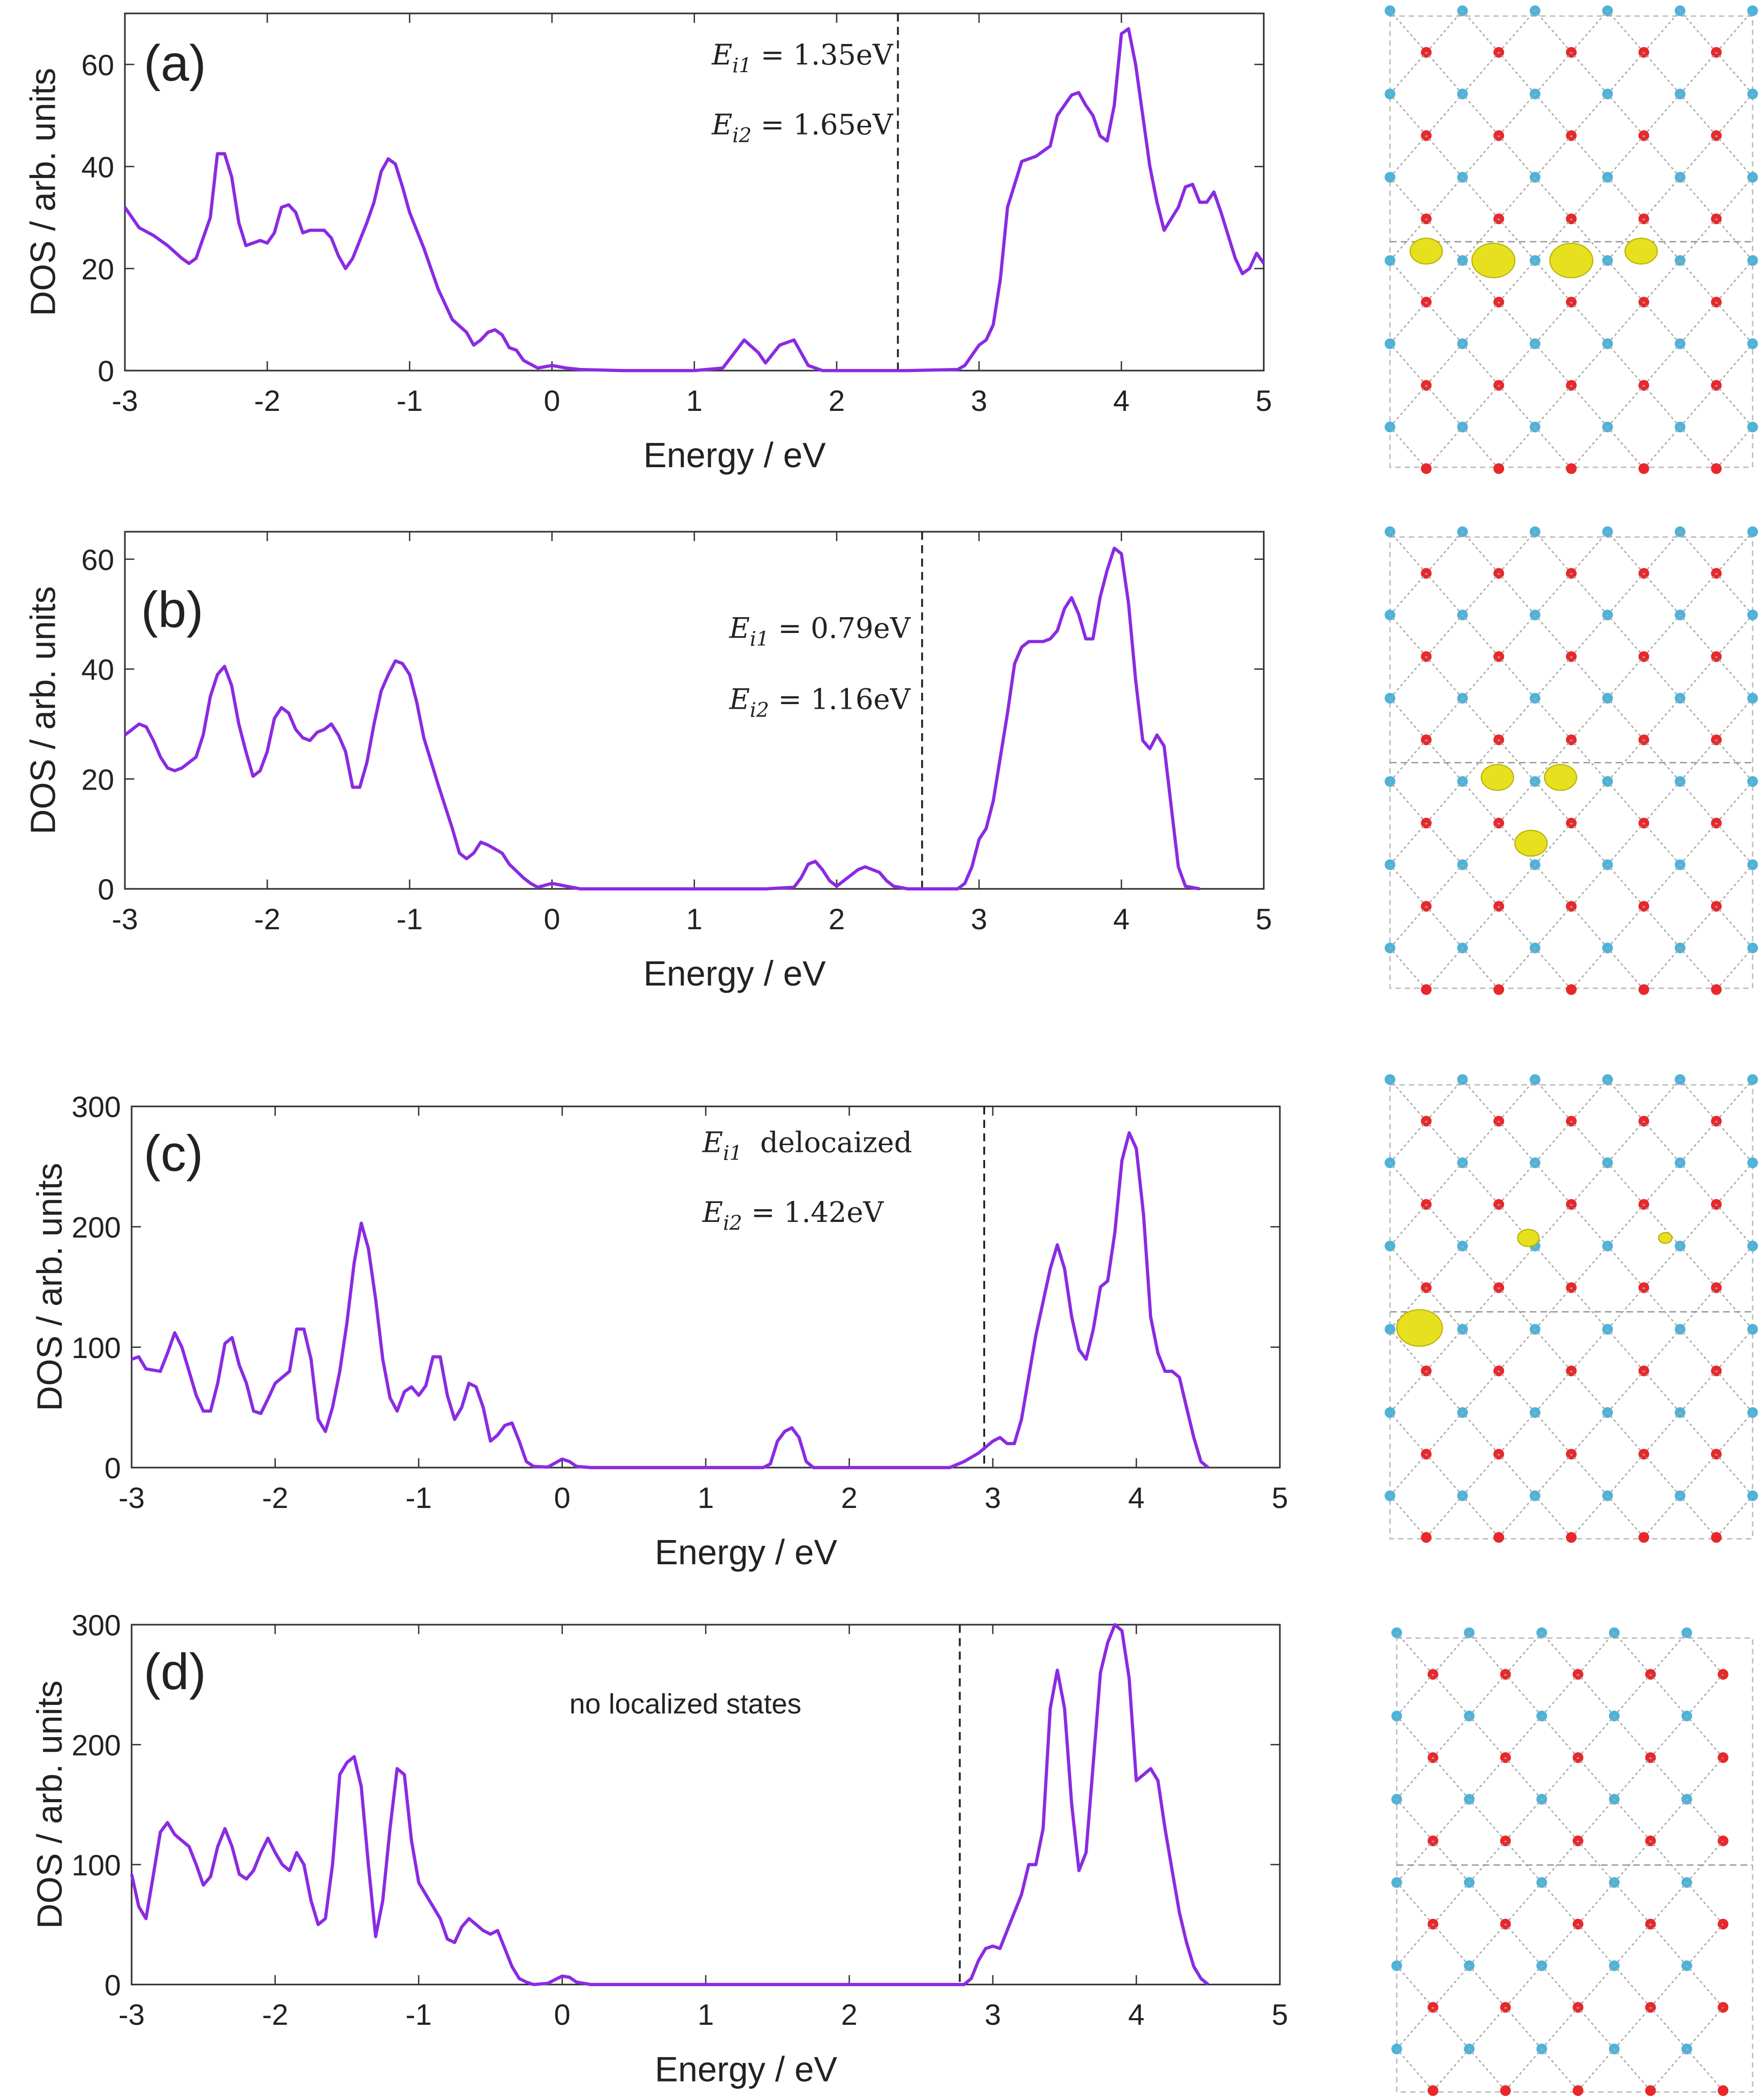  I want to click on y-tick-label: 60, so click(98, 65).